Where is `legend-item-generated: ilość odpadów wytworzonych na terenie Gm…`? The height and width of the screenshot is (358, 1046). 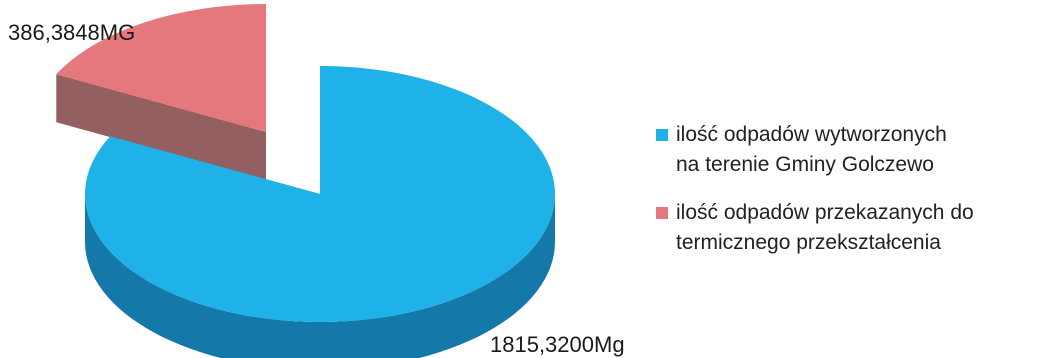 legend-item-generated: ilość odpadów wytworzonych na terenie Gm… is located at coordinates (848, 150).